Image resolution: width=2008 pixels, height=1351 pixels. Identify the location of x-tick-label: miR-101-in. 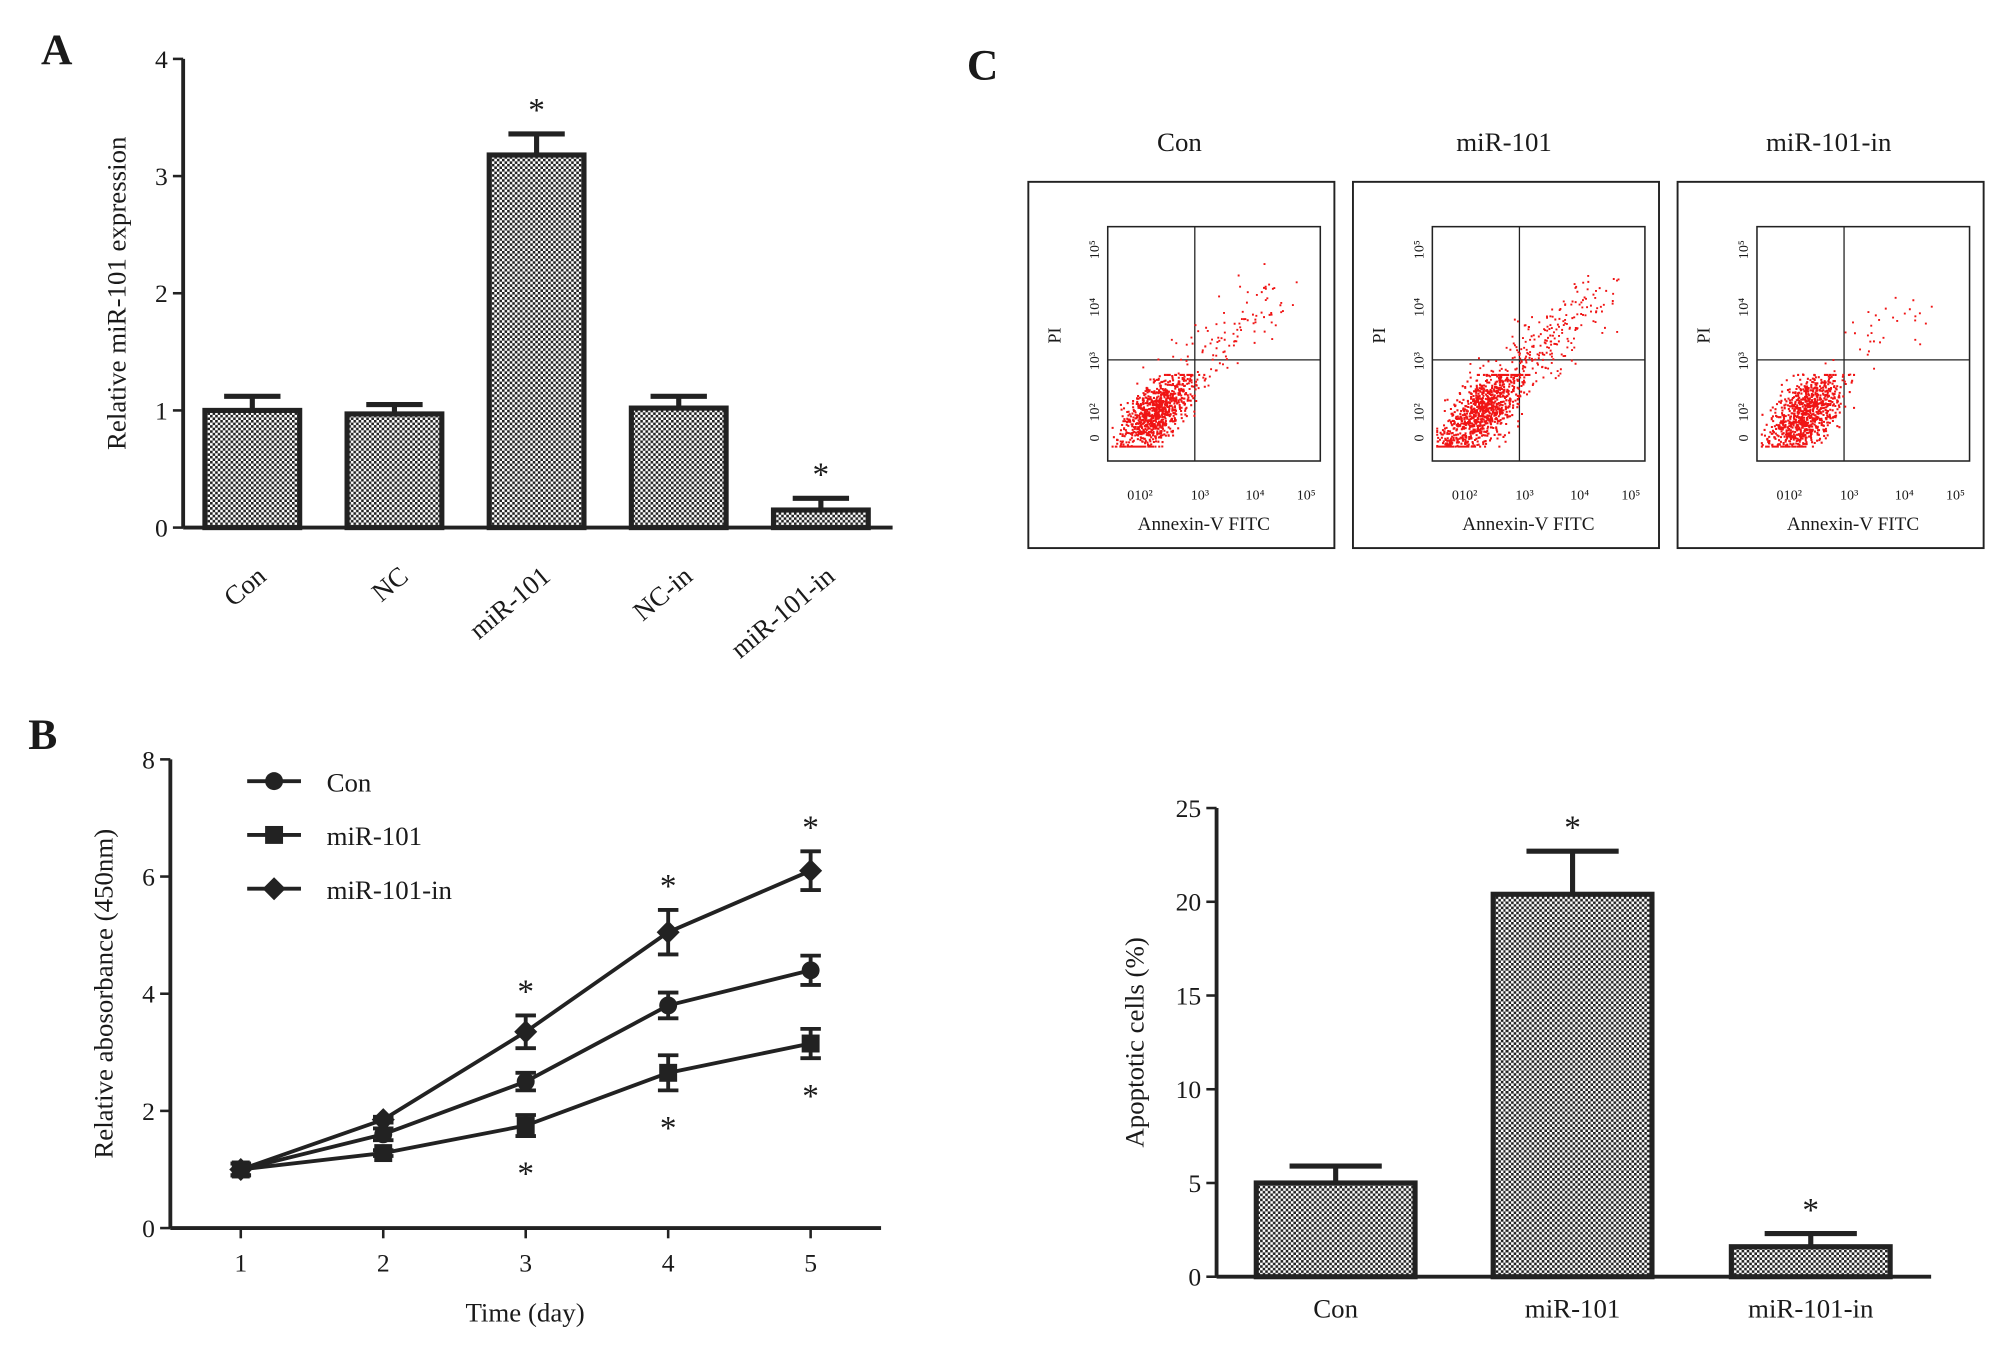
(783, 612).